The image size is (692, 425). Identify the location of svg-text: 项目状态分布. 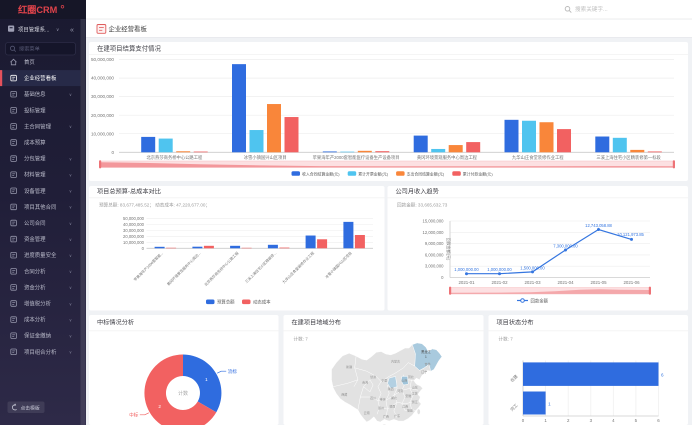
(515, 323).